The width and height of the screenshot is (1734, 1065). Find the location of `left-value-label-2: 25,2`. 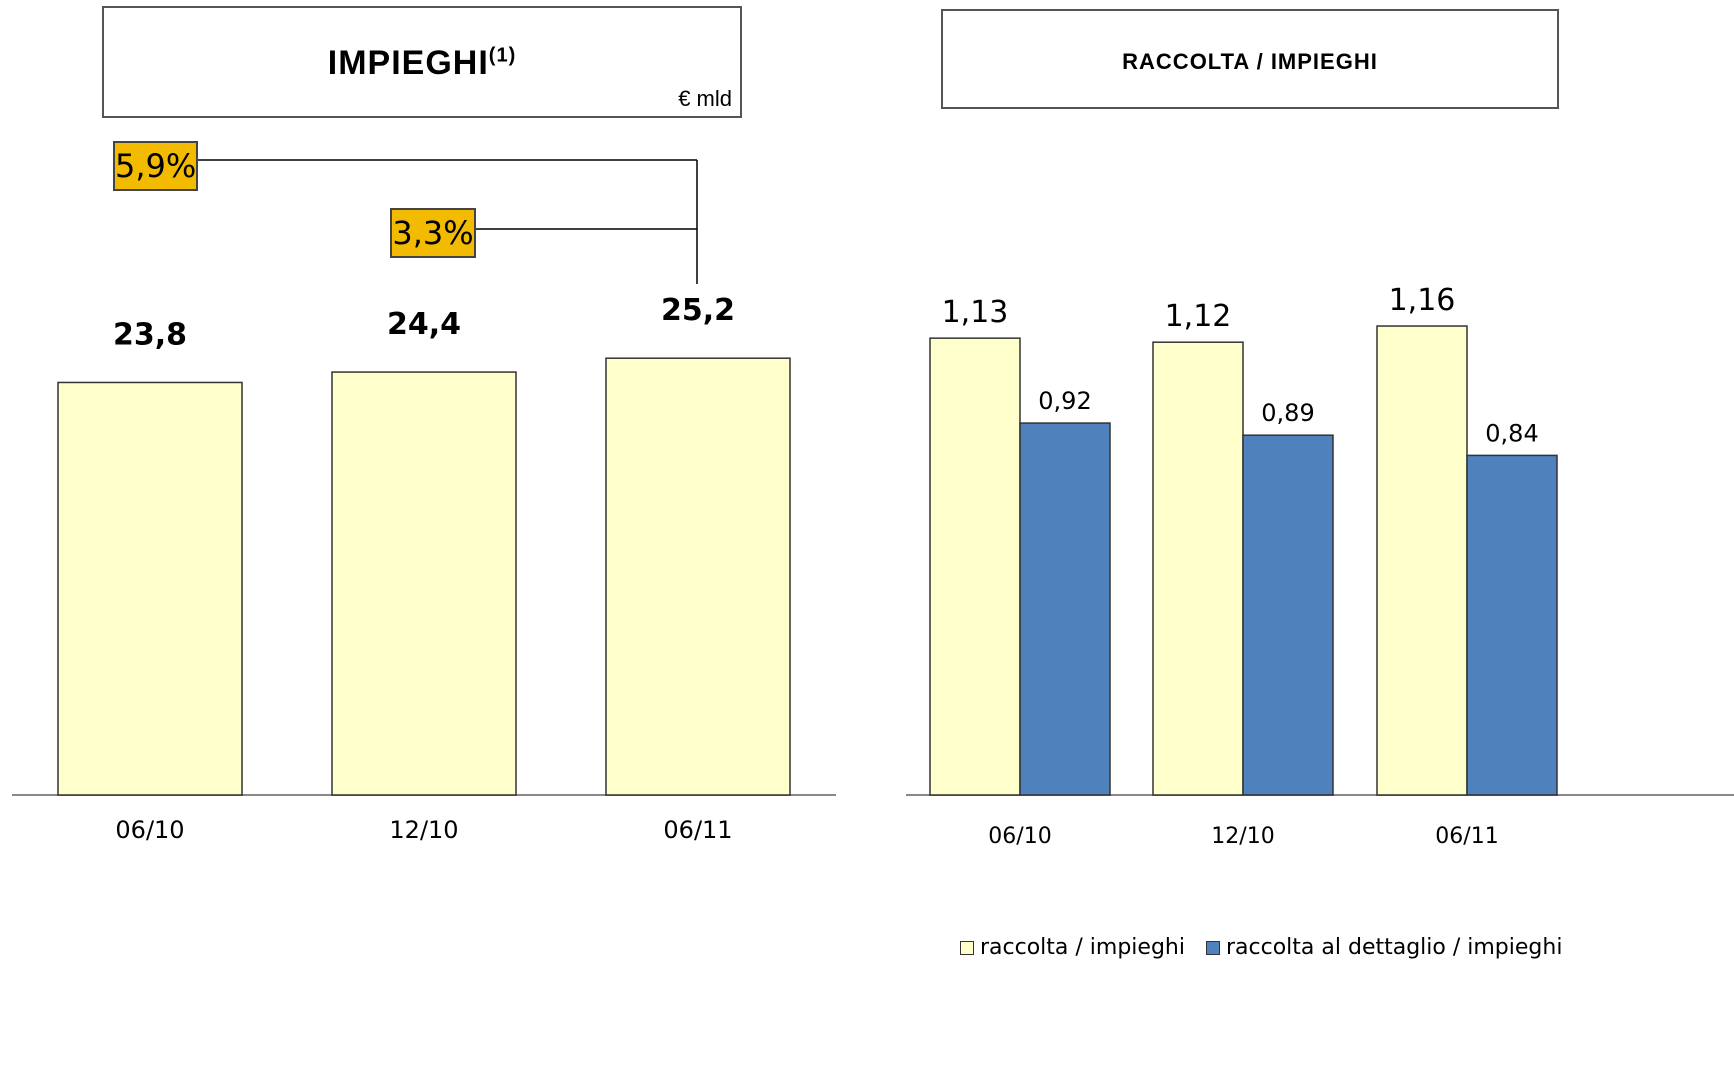

left-value-label-2: 25,2 is located at coordinates (698, 310).